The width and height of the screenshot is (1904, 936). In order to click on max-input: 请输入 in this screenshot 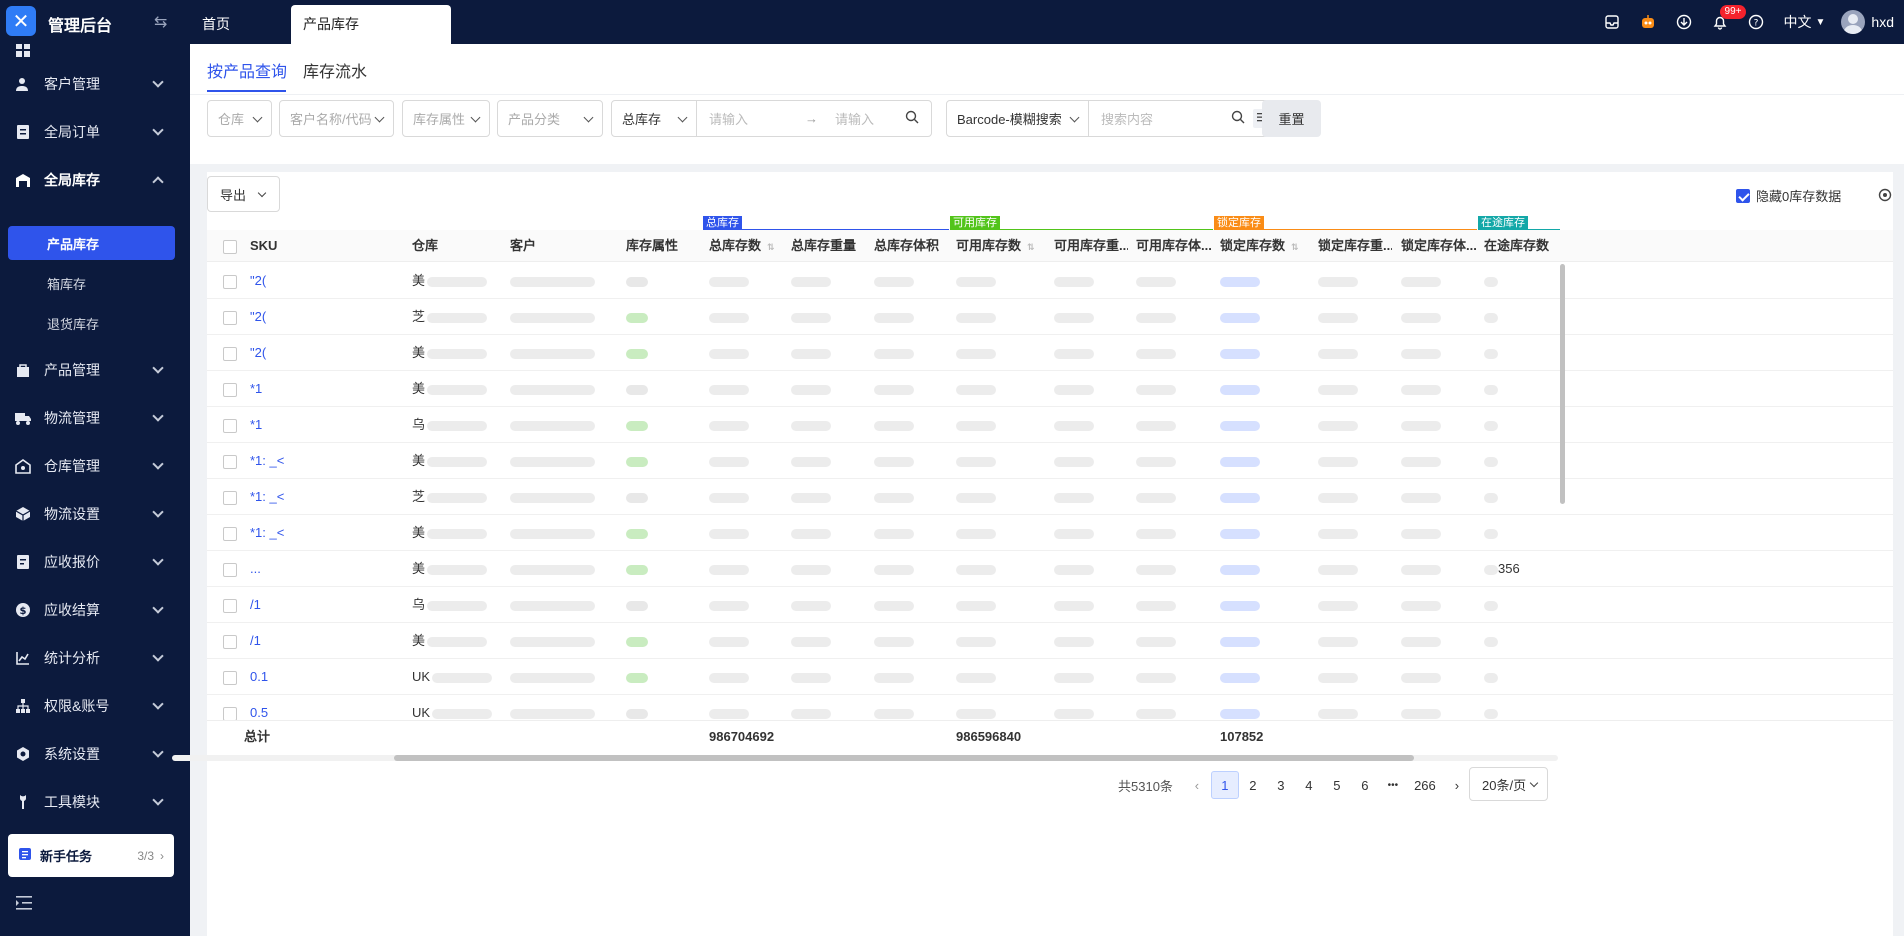, I will do `click(855, 119)`.